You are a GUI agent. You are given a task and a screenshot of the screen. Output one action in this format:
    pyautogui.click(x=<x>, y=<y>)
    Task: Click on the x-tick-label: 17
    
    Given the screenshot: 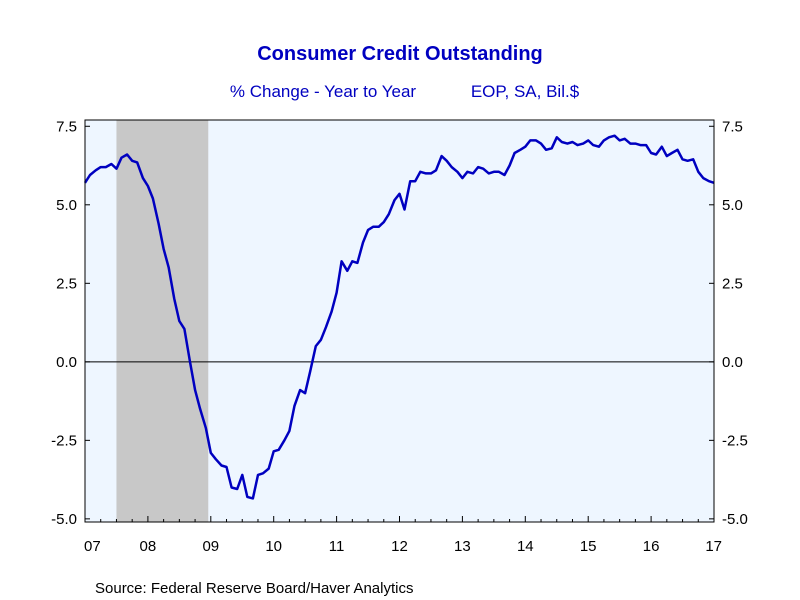 What is the action you would take?
    pyautogui.click(x=713, y=546)
    